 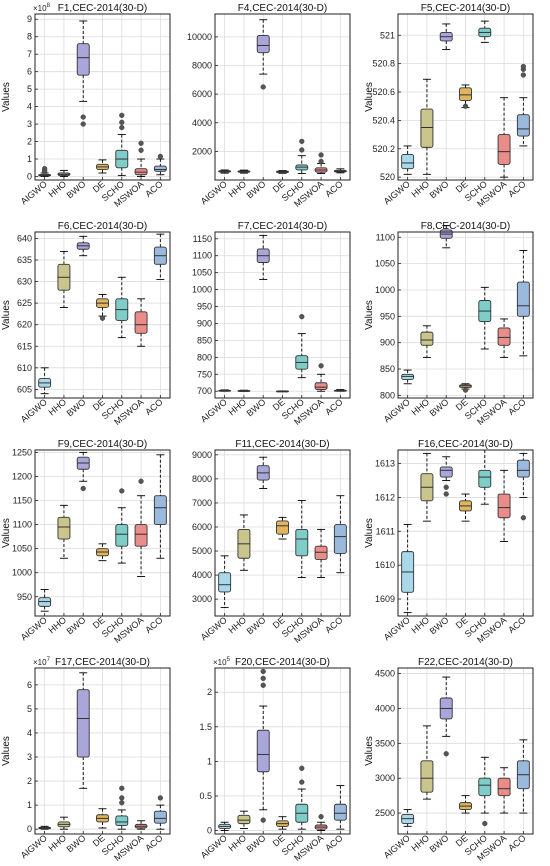 What do you see at coordinates (202, 575) in the screenshot?
I see `y-tick-label: 4000` at bounding box center [202, 575].